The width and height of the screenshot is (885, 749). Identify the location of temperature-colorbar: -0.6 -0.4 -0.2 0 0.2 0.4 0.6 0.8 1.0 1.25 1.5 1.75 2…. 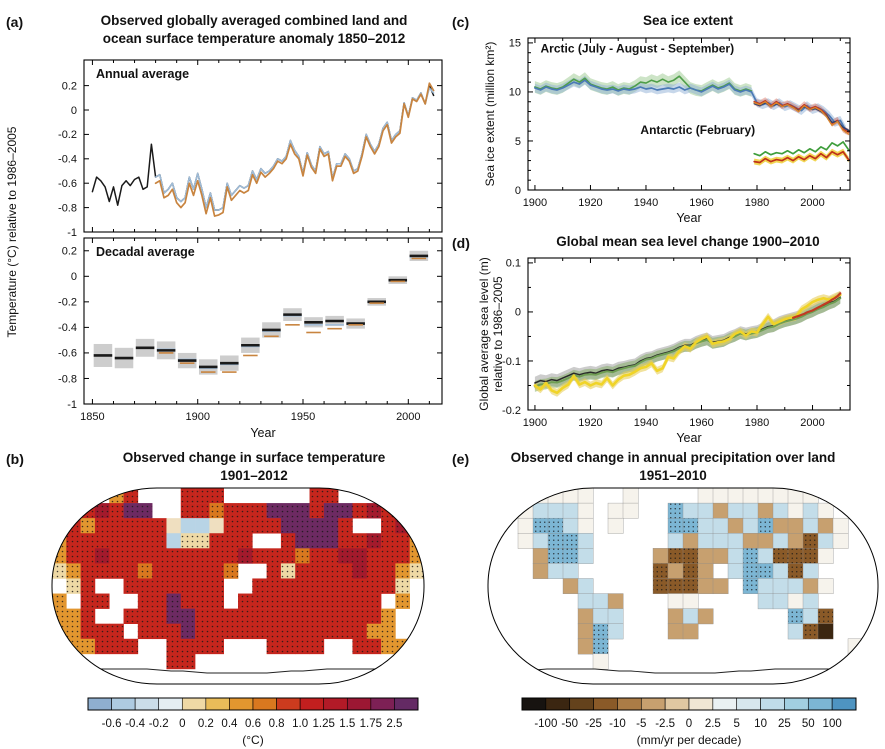
(253, 722).